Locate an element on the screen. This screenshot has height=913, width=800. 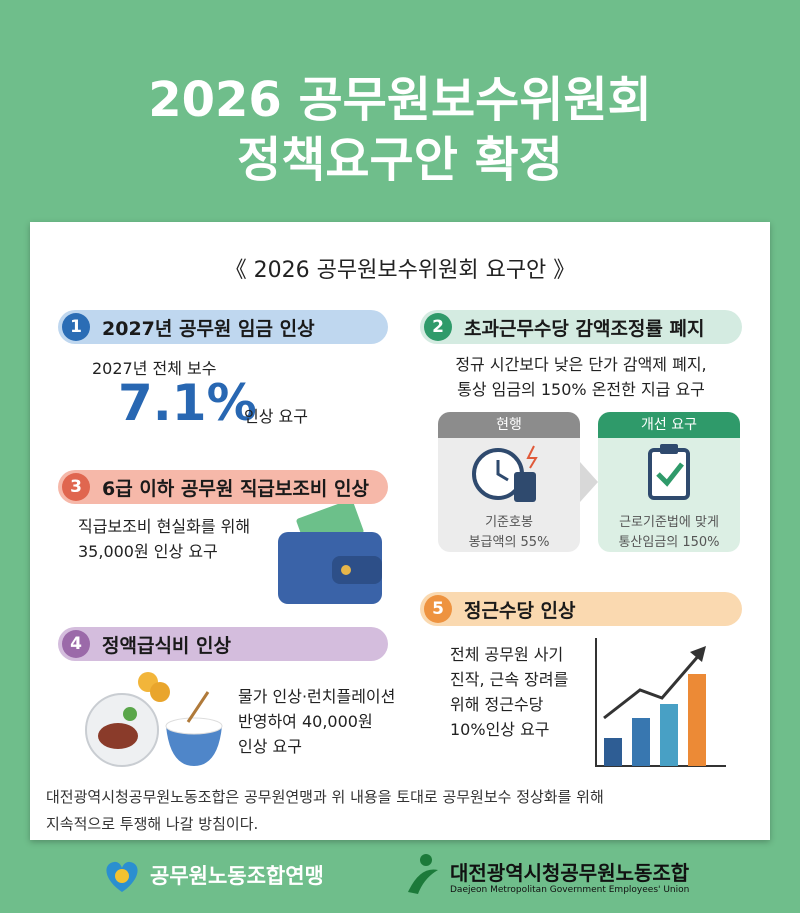
line: 35,000원 인상 요구 is located at coordinates (148, 551).